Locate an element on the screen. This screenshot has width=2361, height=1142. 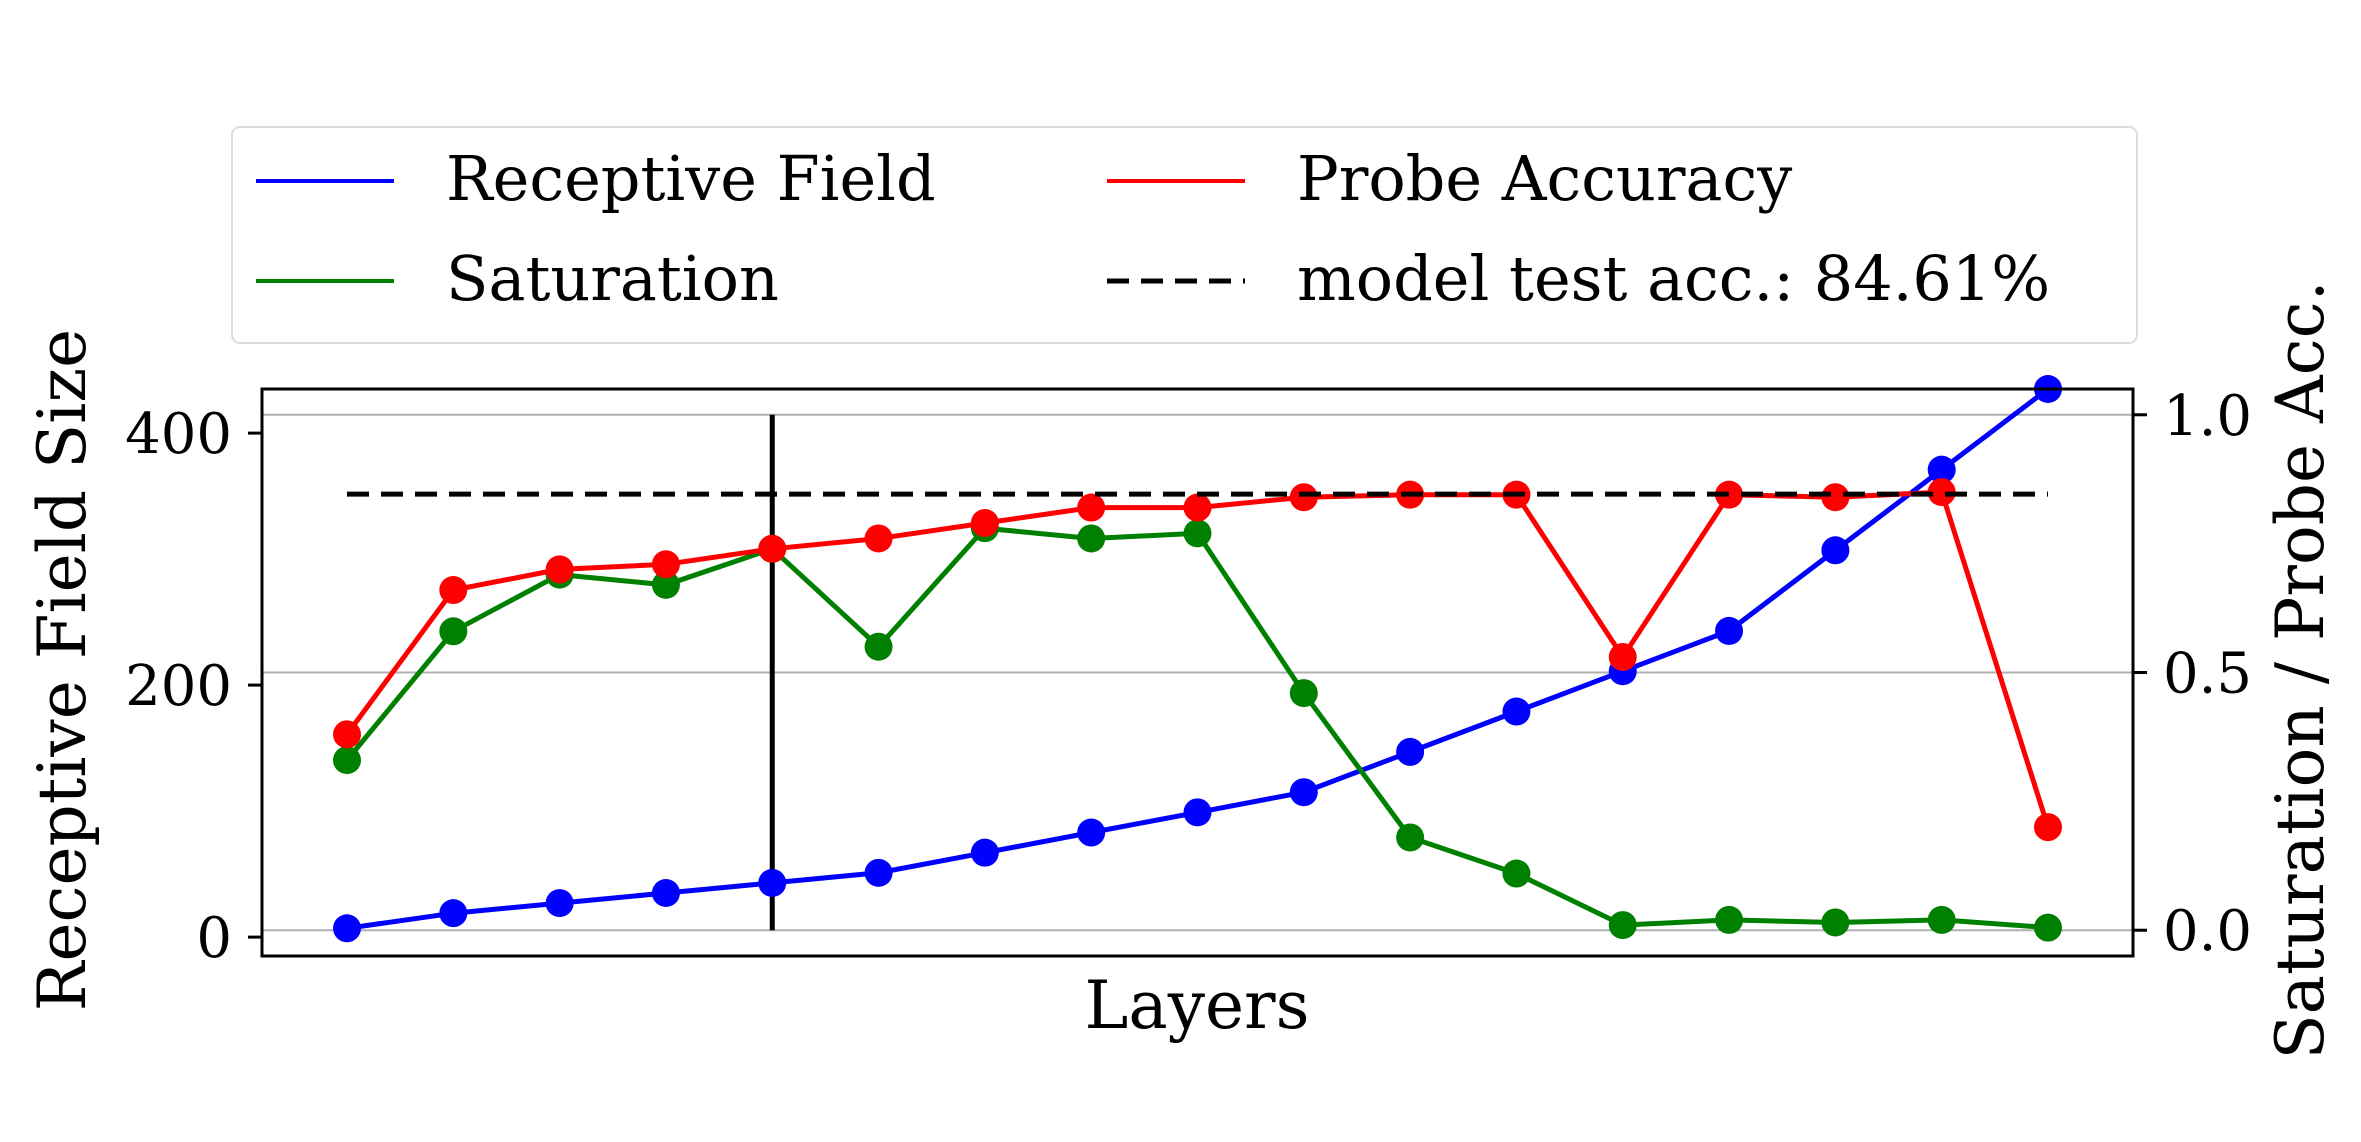
legend-label-probe-accuracy: Probe Accuracy is located at coordinates (1544, 178).